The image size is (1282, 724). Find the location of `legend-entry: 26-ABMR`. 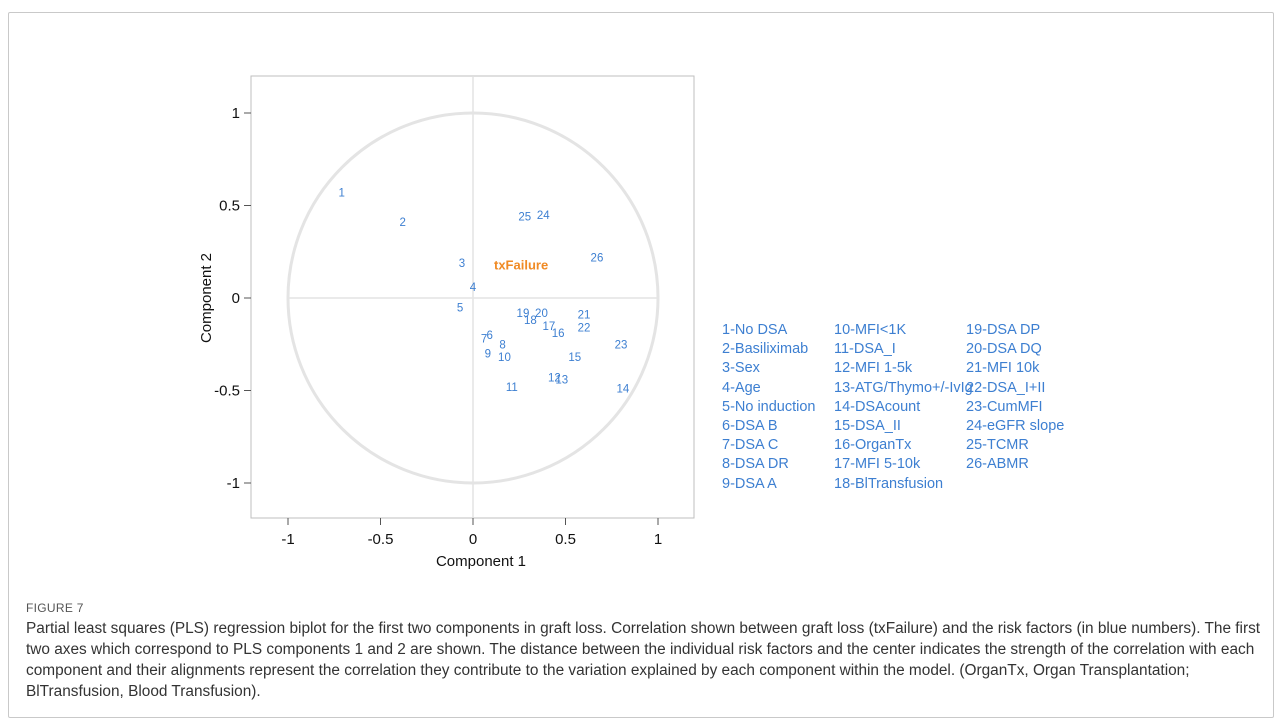

legend-entry: 26-ABMR is located at coordinates (997, 464).